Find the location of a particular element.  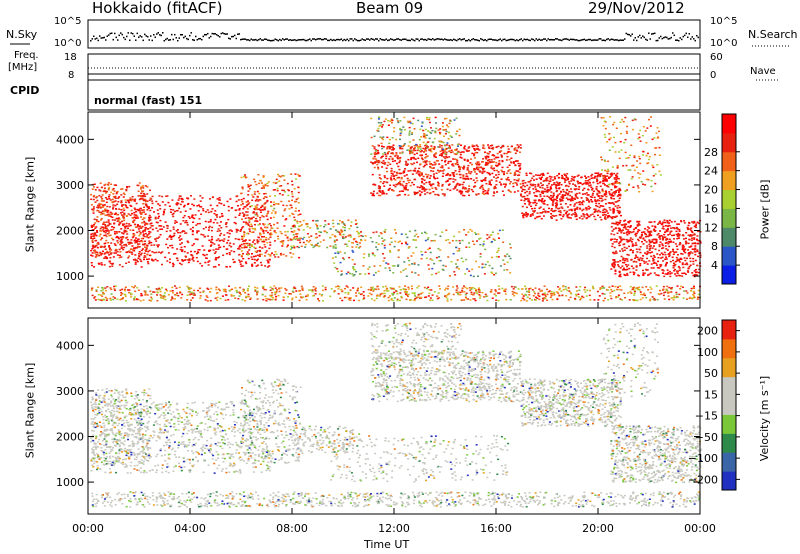

freq-tick-bottom: 8 is located at coordinates (71, 75).